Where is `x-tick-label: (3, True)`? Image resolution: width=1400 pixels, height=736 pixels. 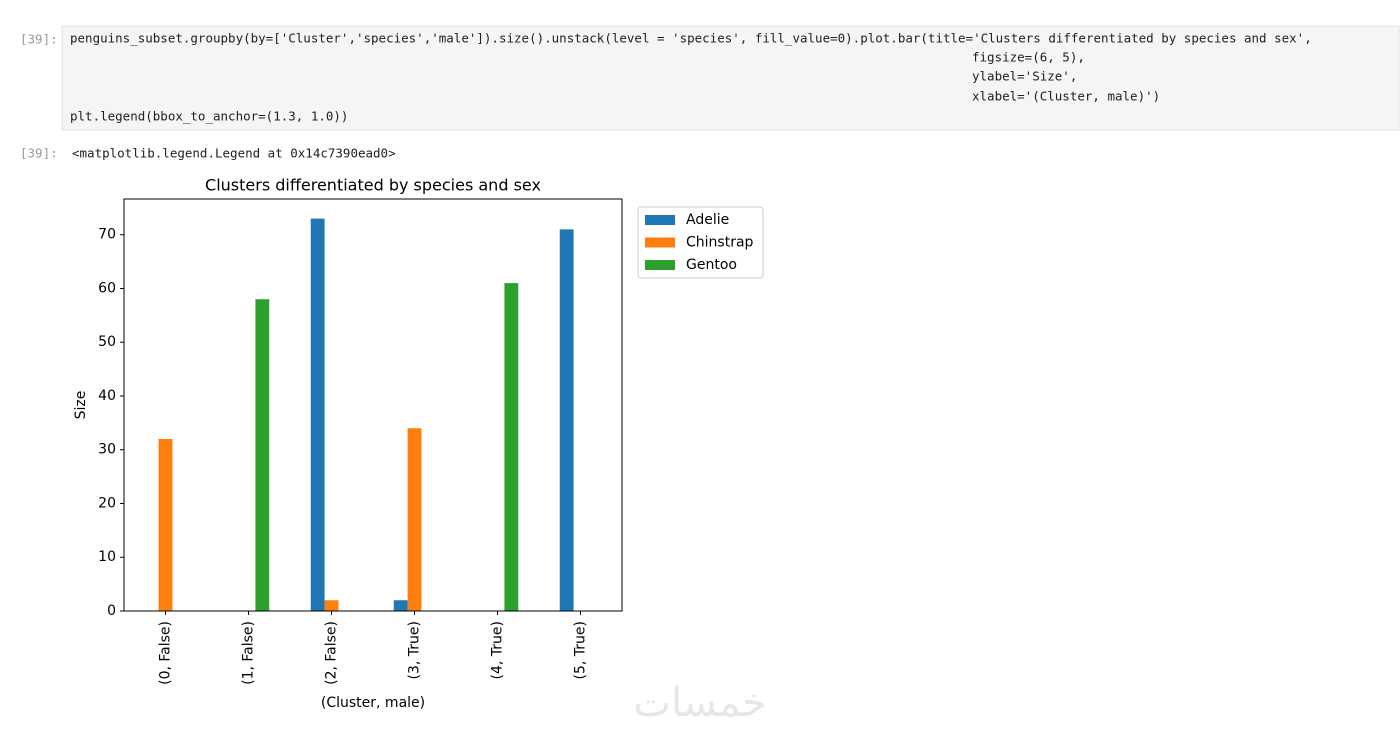
x-tick-label: (3, True) is located at coordinates (415, 650).